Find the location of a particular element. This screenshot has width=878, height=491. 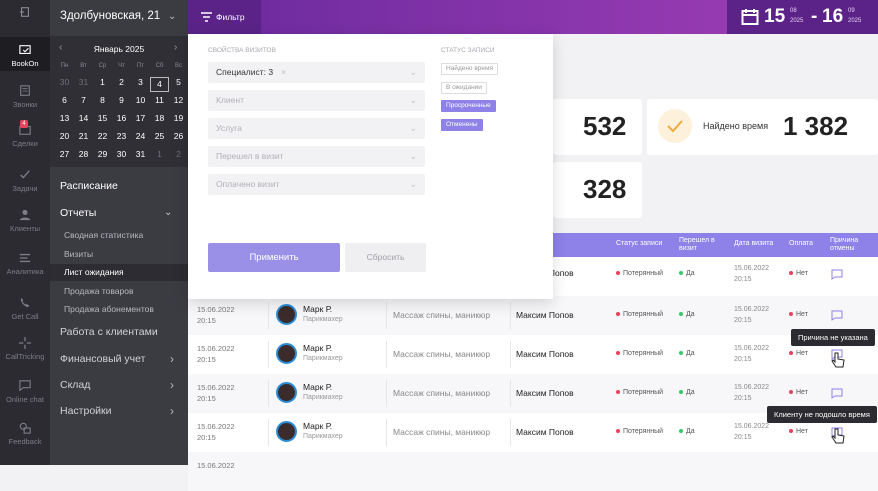

calendar-day: 8 is located at coordinates (102, 100).